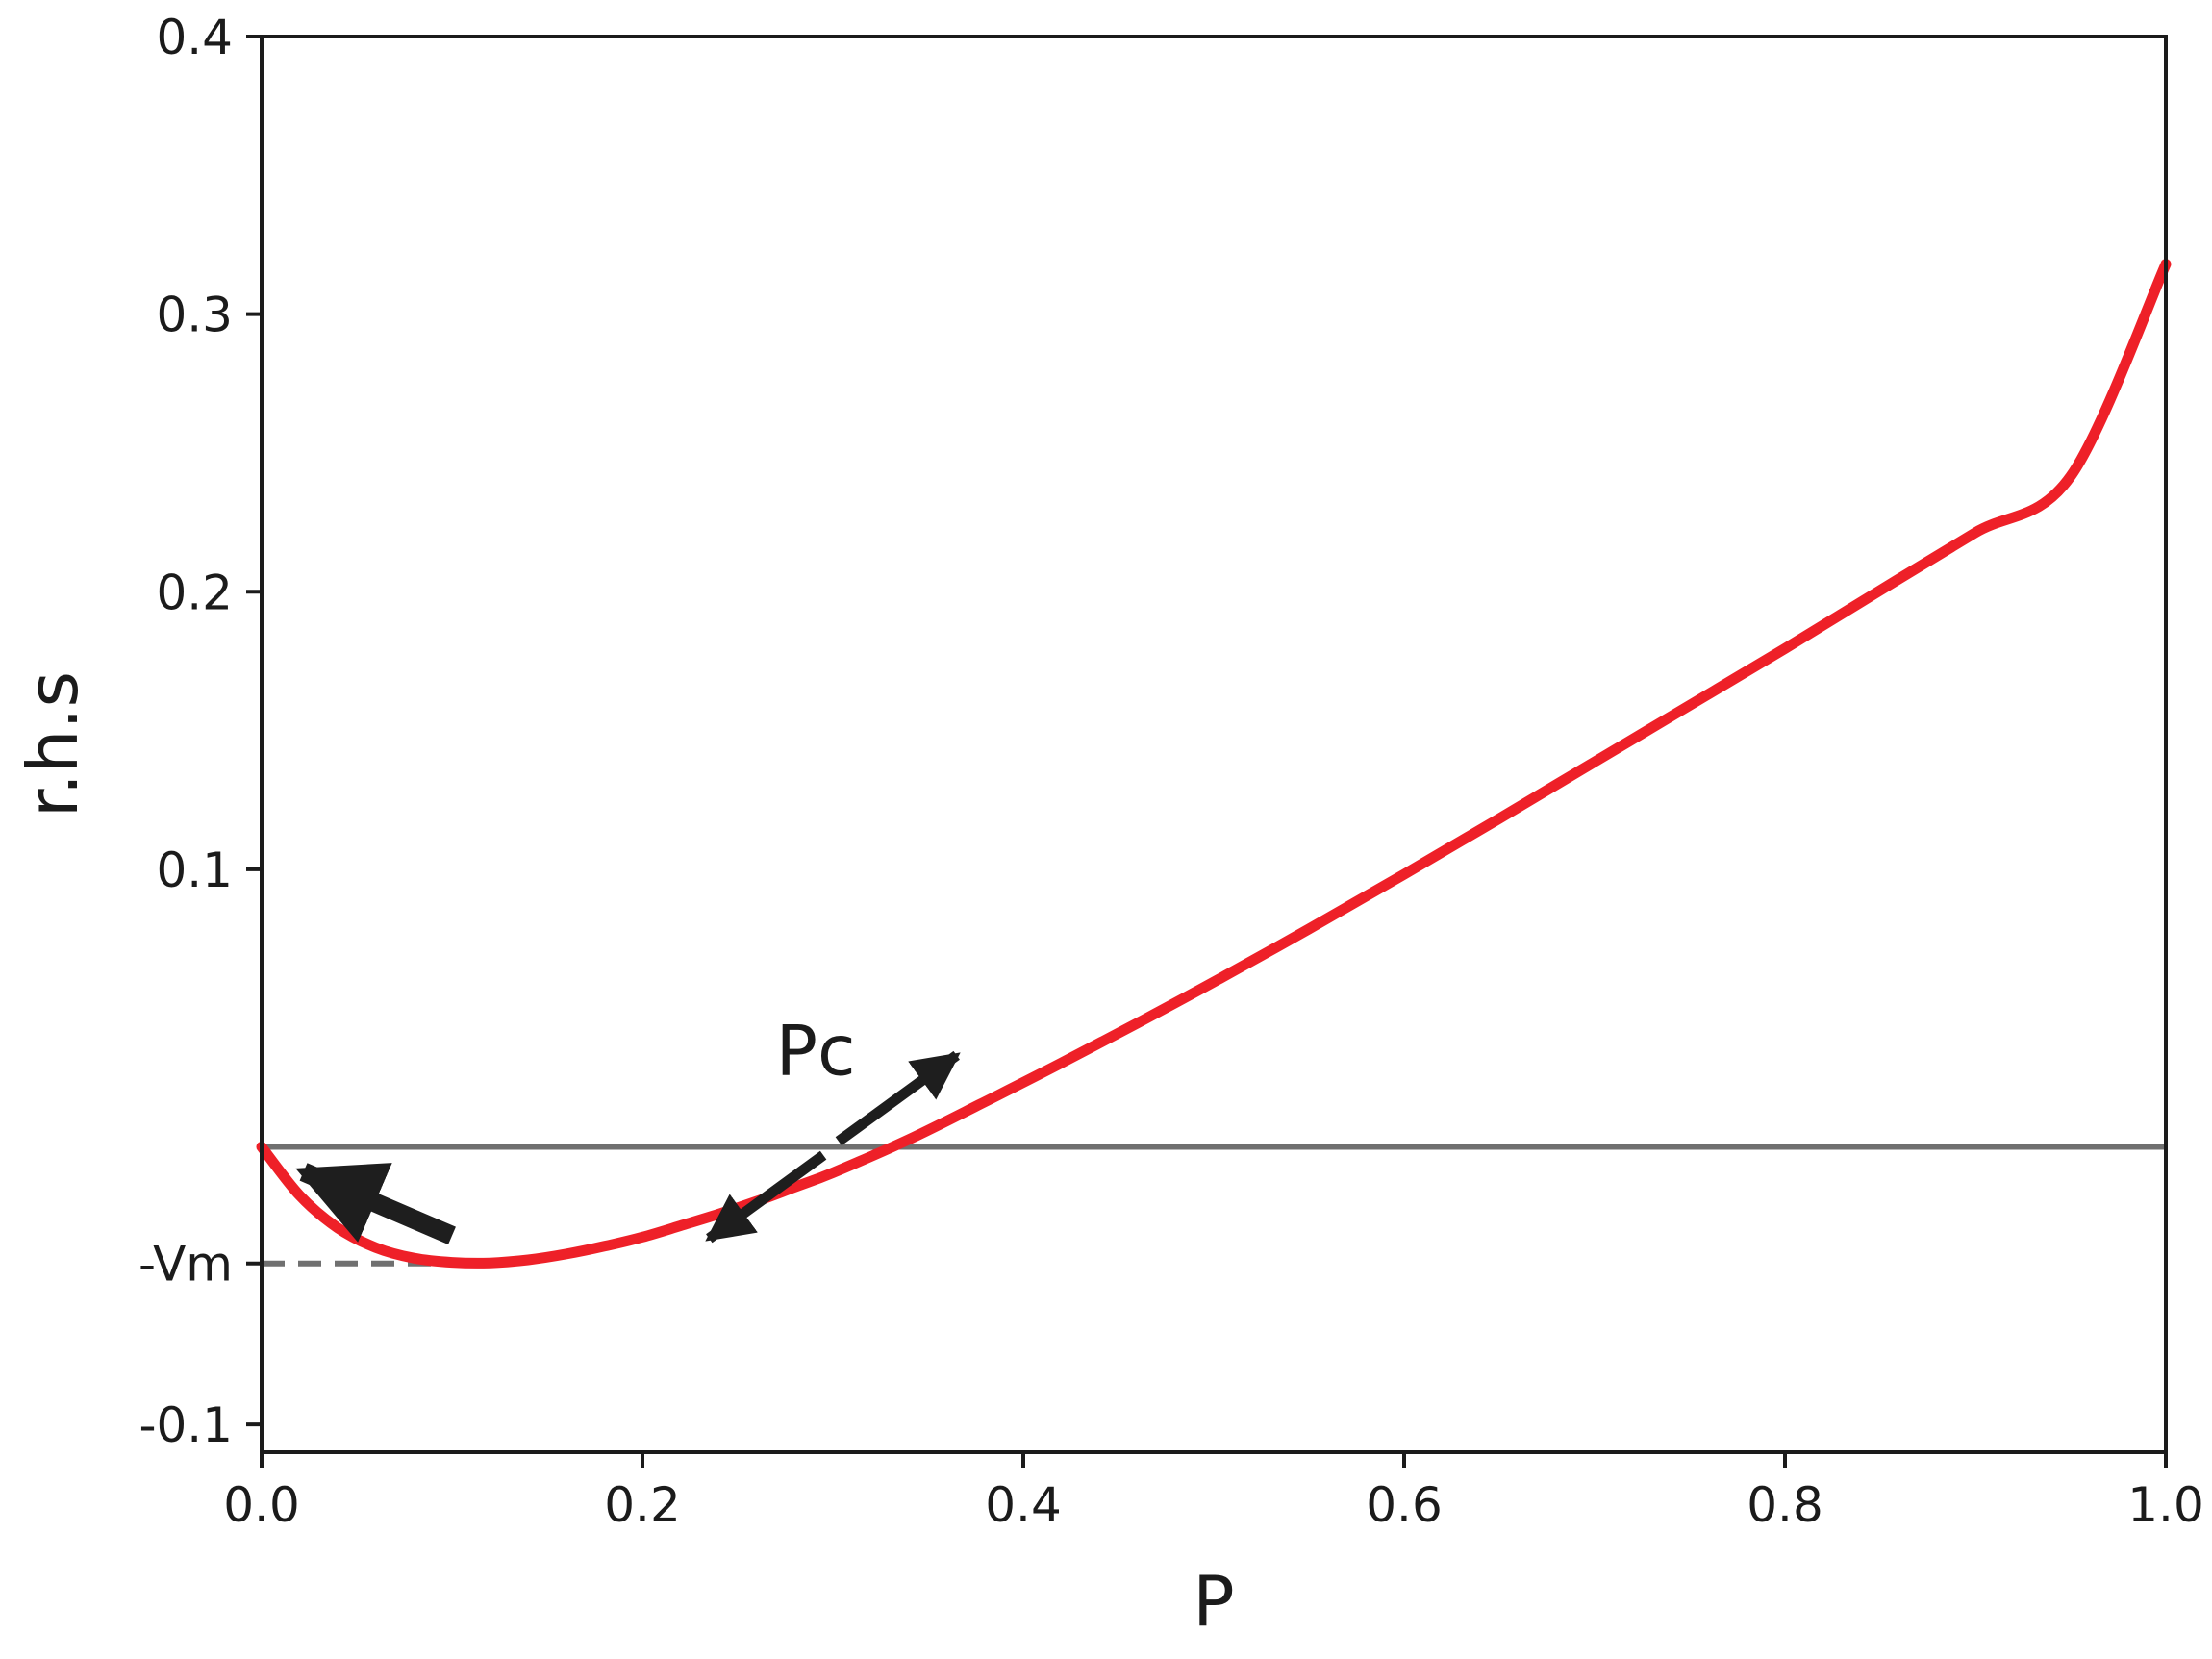 The height and width of the screenshot is (1659, 2212). What do you see at coordinates (194, 316) in the screenshot?
I see `y-tick-label: 0.3` at bounding box center [194, 316].